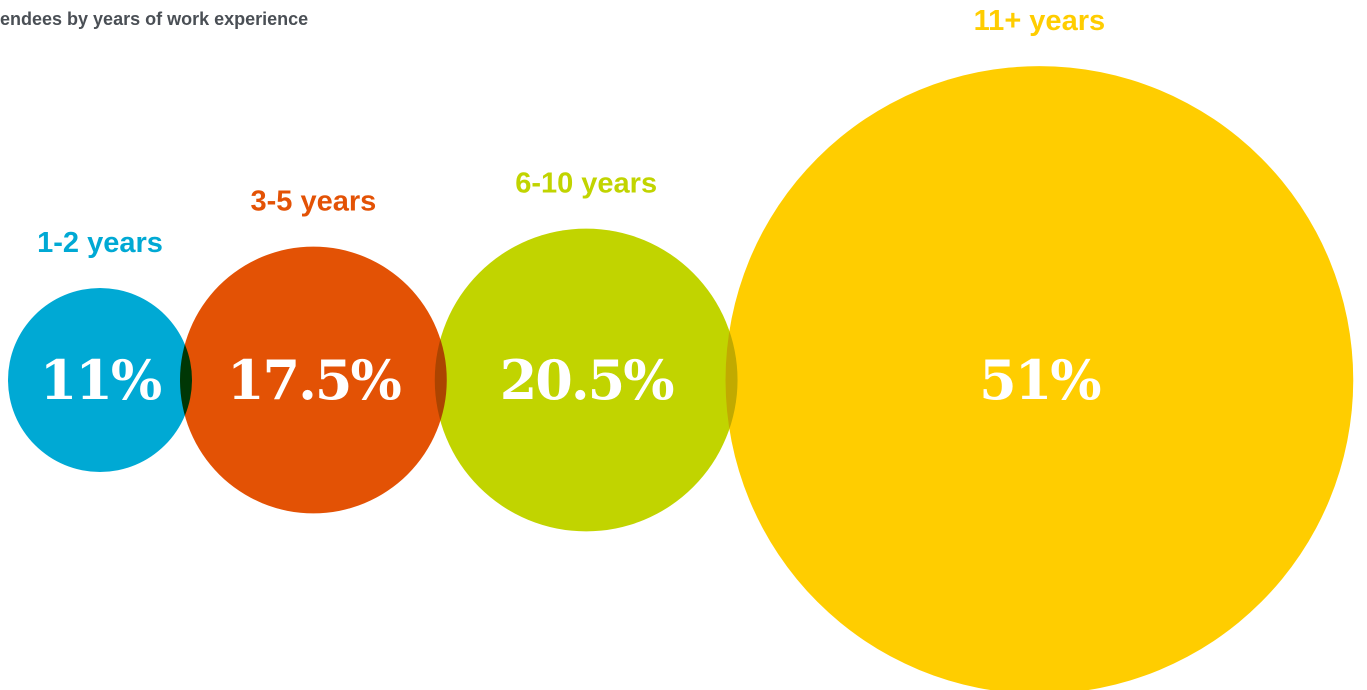 The width and height of the screenshot is (1367, 690). Describe the element at coordinates (313, 202) in the screenshot. I see `category-label: 3-5 years` at that location.